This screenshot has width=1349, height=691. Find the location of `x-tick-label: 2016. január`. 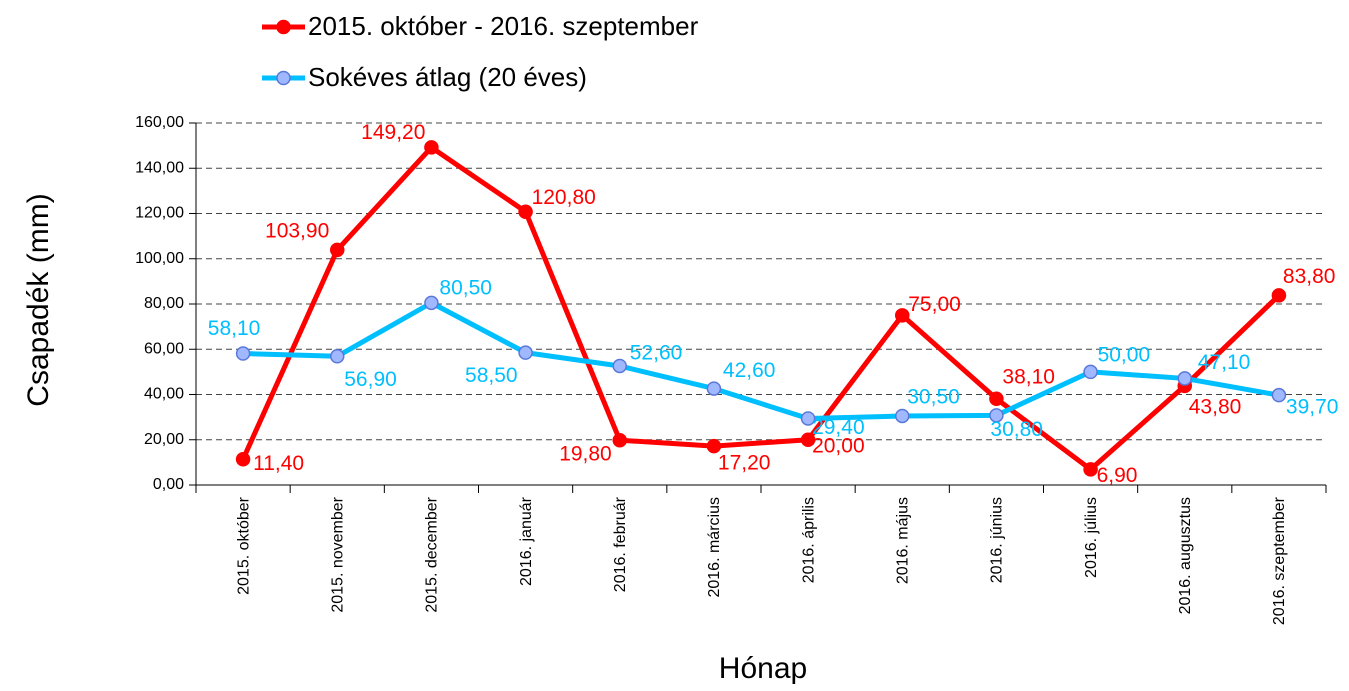

x-tick-label: 2016. január is located at coordinates (526, 541).